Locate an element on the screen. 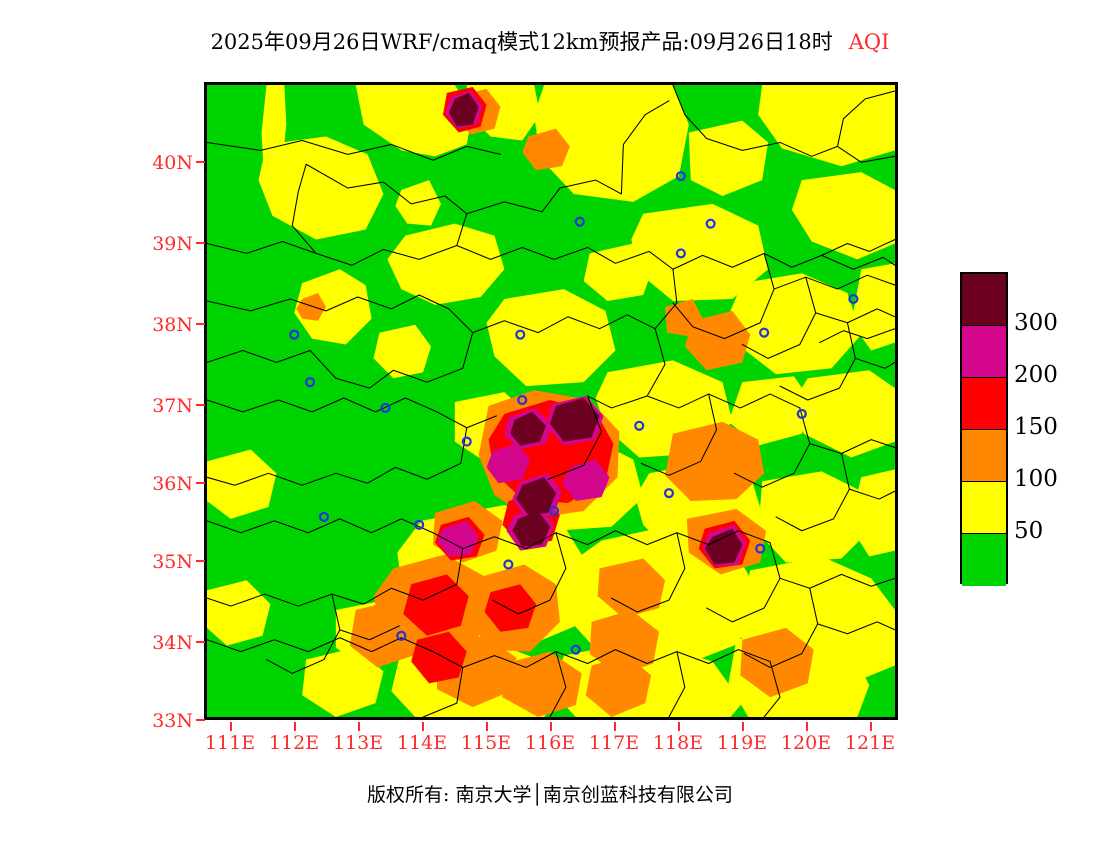 Image resolution: width=1100 pixels, height=850 pixels. x-tick-label: 118E is located at coordinates (678, 743).